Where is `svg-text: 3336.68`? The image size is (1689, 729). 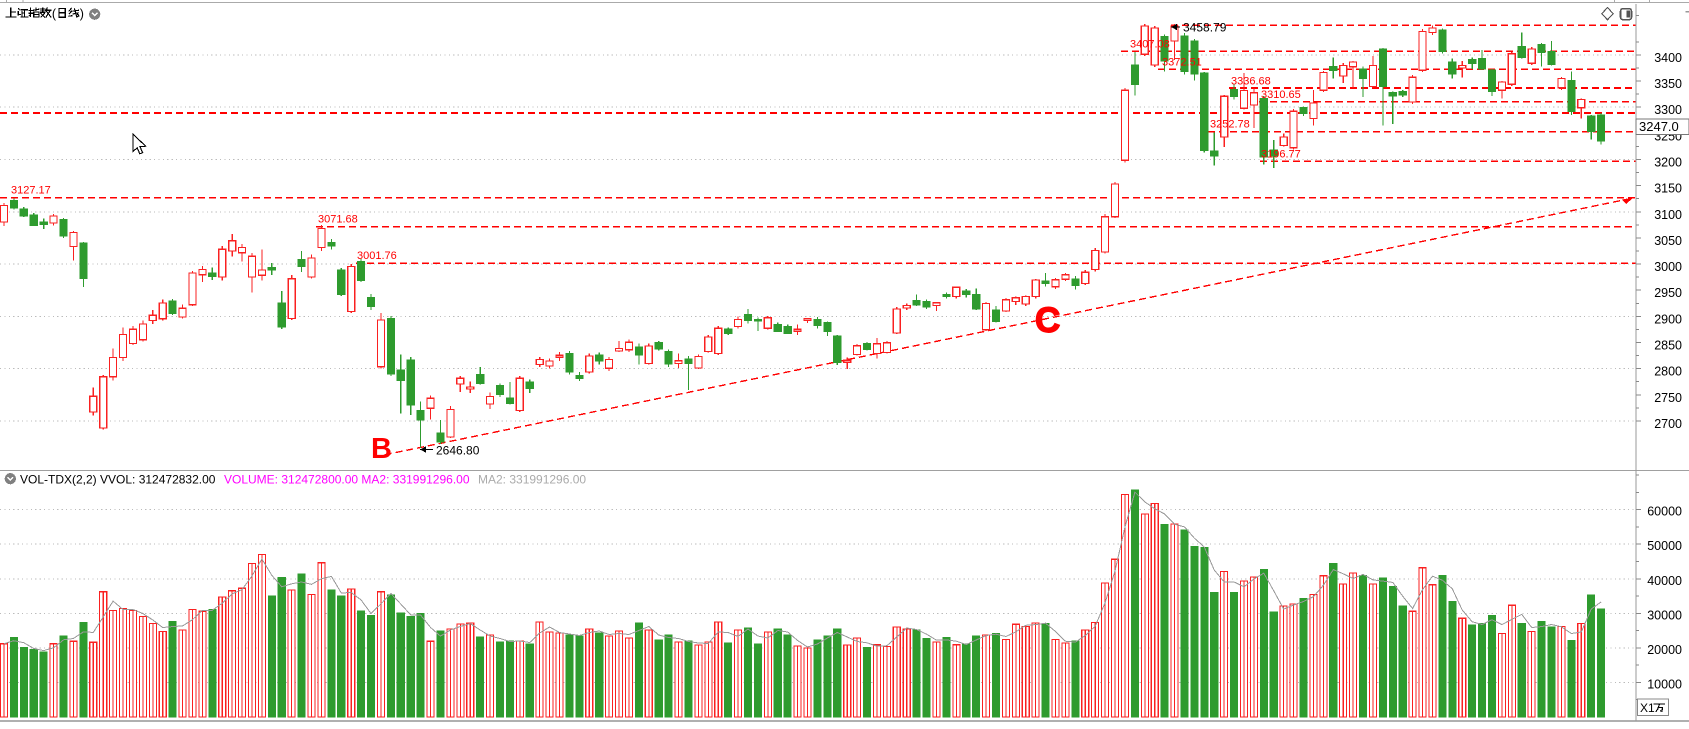 svg-text: 3336.68 is located at coordinates (1251, 82).